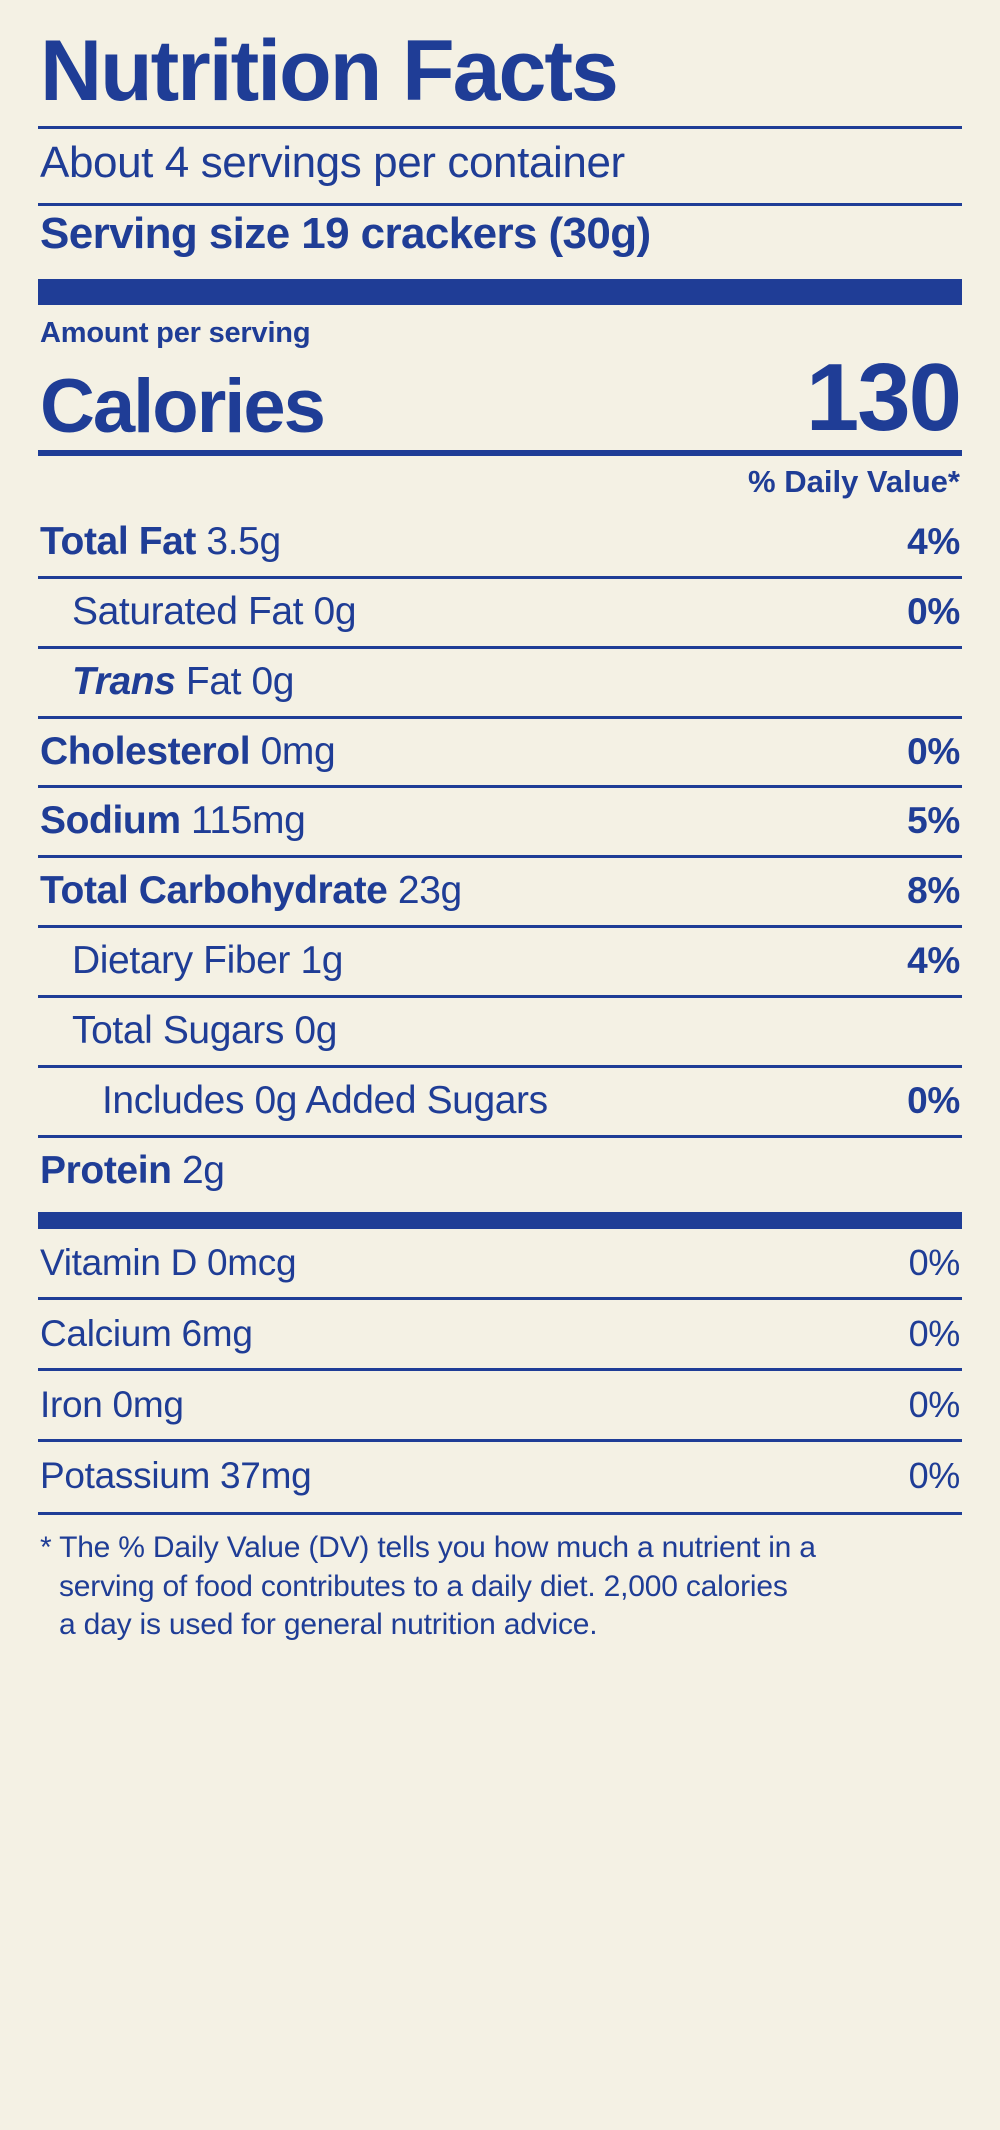 The width and height of the screenshot is (1000, 2130). What do you see at coordinates (325, 1100) in the screenshot?
I see `nutrient-name-rest: Includes 0g Added Sugars` at bounding box center [325, 1100].